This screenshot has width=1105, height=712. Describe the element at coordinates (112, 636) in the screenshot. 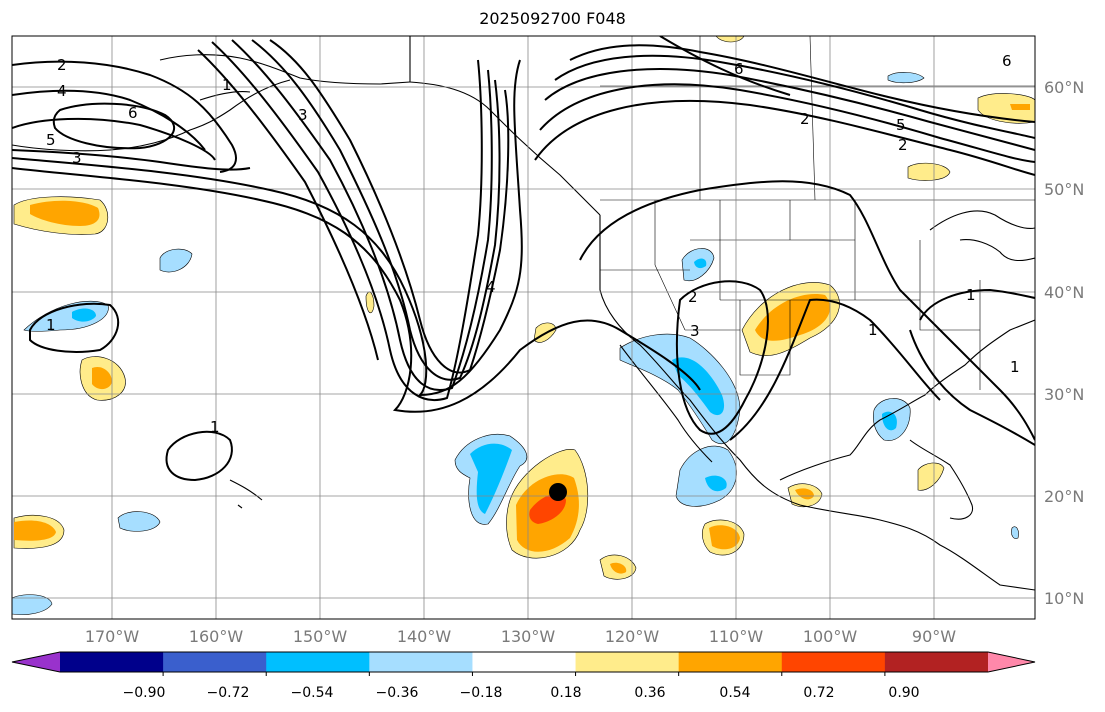

I see `lon-tick-label: 170°W` at that location.